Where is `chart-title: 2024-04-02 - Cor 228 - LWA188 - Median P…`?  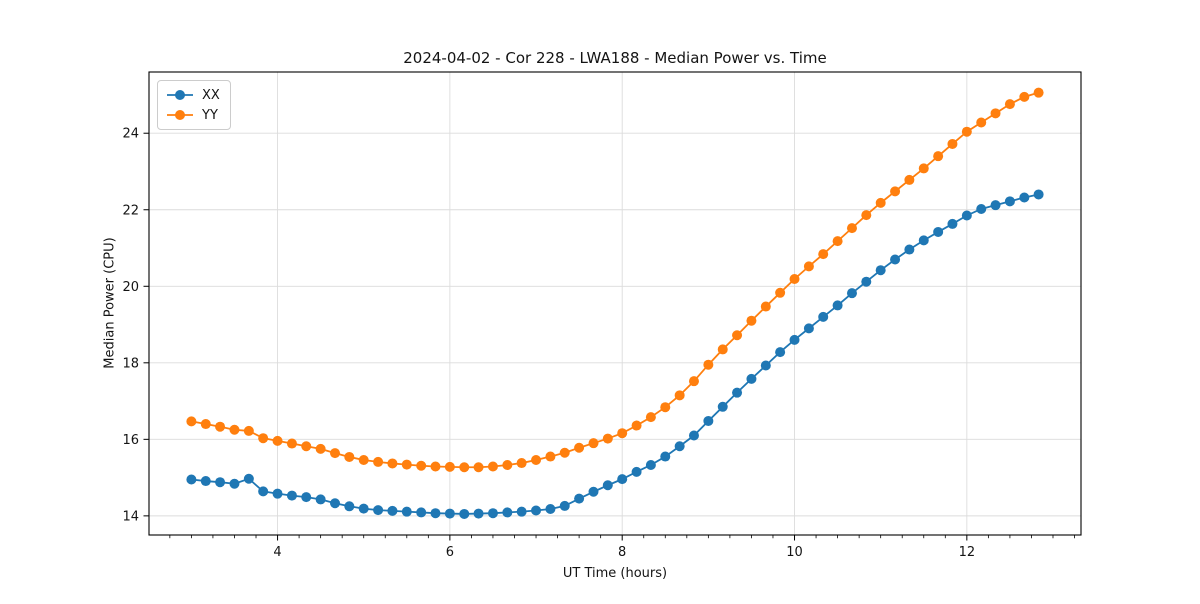
chart-title: 2024-04-02 - Cor 228 - LWA188 - Median P… is located at coordinates (615, 58).